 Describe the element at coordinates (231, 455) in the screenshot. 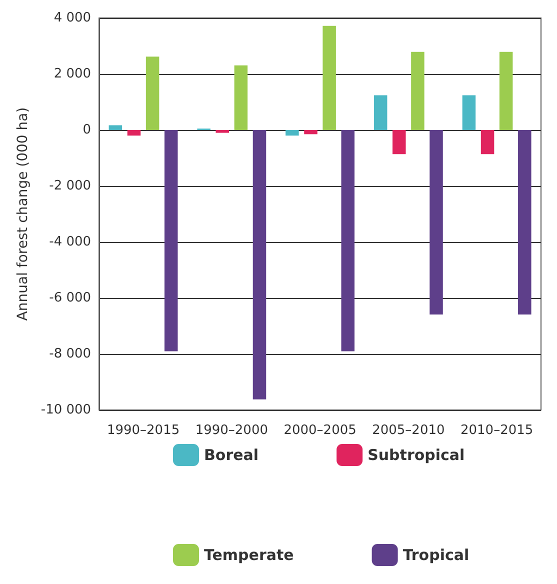

I see `legend-label: Boreal` at that location.